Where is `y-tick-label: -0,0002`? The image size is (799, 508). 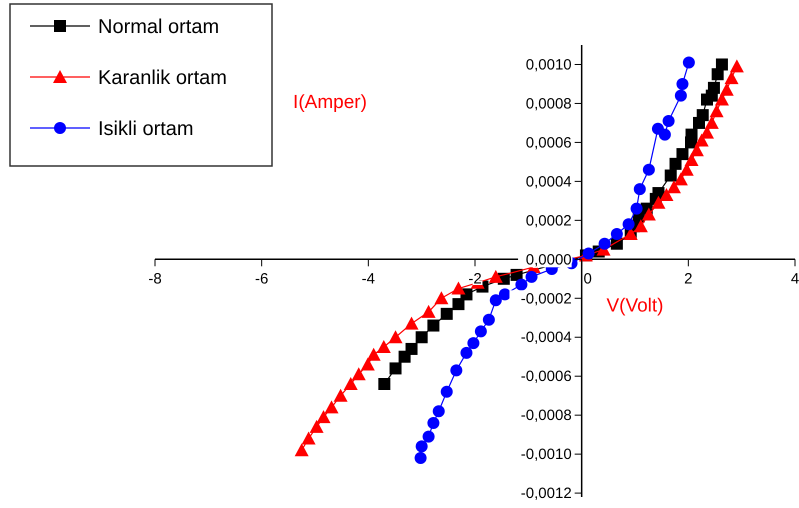
y-tick-label: -0,0002 is located at coordinates (546, 299).